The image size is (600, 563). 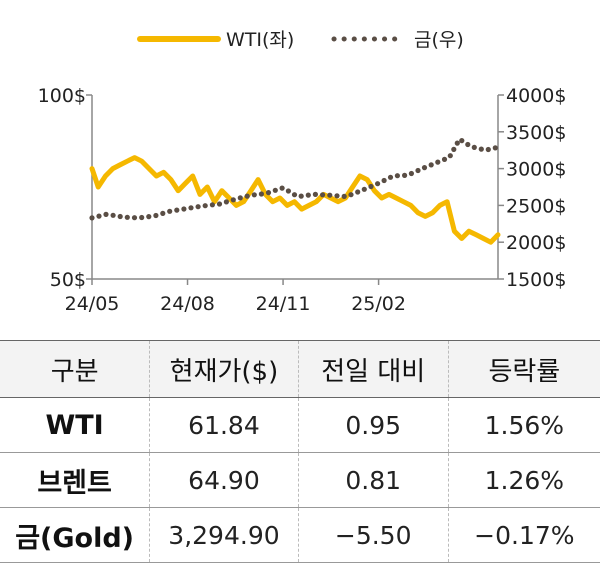 What do you see at coordinates (439, 40) in the screenshot?
I see `legend-label-gold: 금(우)` at bounding box center [439, 40].